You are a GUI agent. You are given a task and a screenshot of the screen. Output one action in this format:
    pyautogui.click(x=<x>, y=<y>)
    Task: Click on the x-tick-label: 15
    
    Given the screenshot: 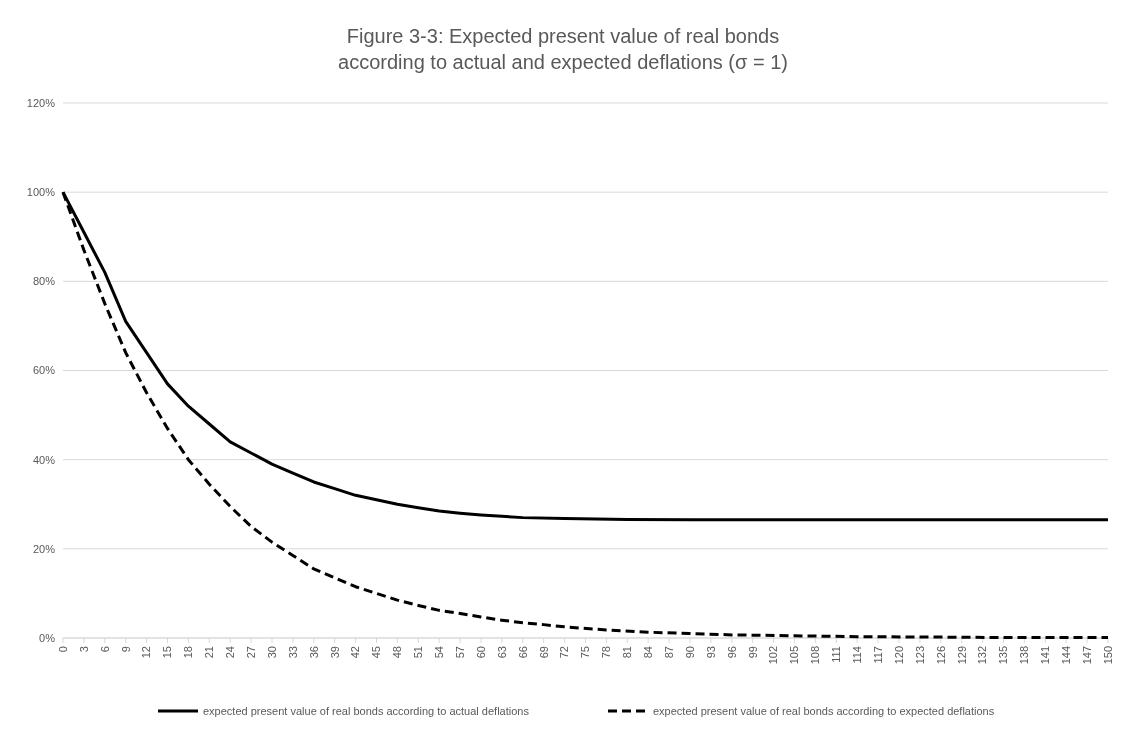 What is the action you would take?
    pyautogui.click(x=167, y=652)
    